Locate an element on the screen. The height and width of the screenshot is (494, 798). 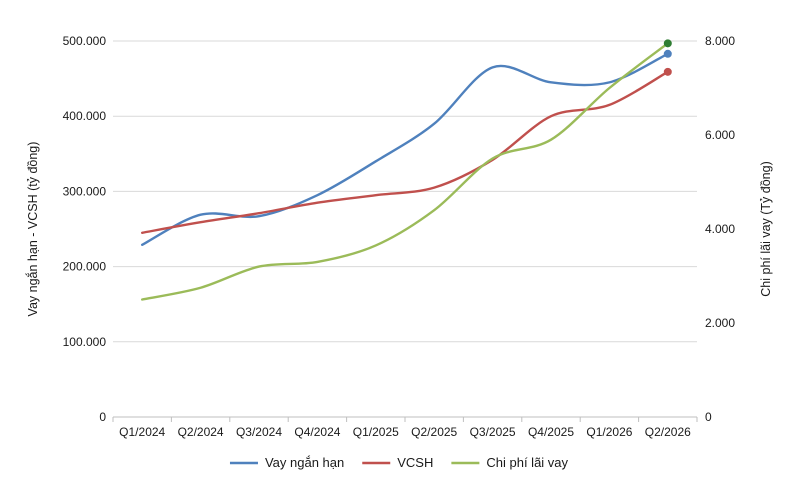
left-y-tick-label: 100.000 is located at coordinates (85, 342).